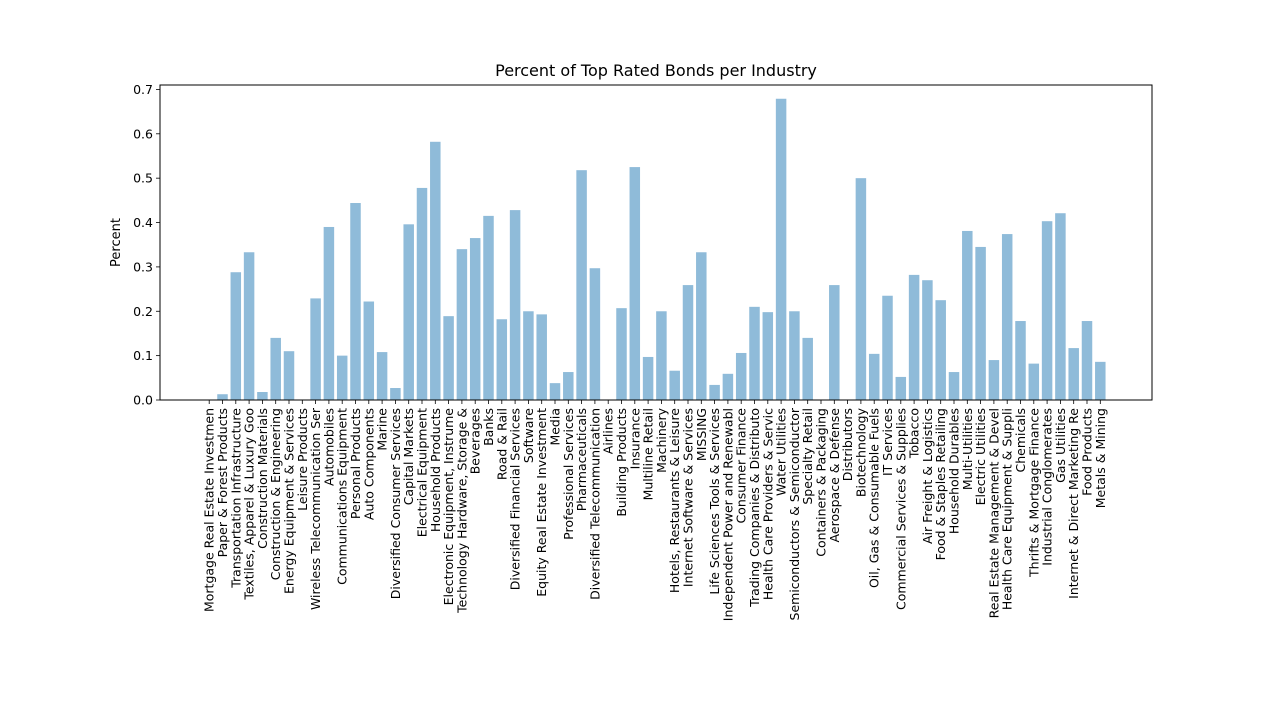 Image resolution: width=1280 pixels, height=708 pixels. Describe the element at coordinates (302, 459) in the screenshot. I see `x-tick-label-7: Leisure Products` at that location.